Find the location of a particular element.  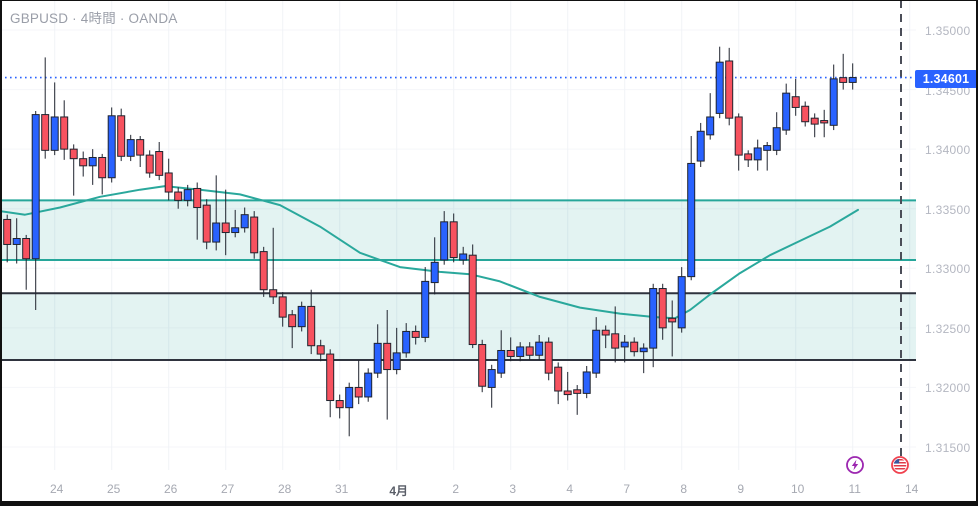

time-axis-label: 9 is located at coordinates (741, 489).